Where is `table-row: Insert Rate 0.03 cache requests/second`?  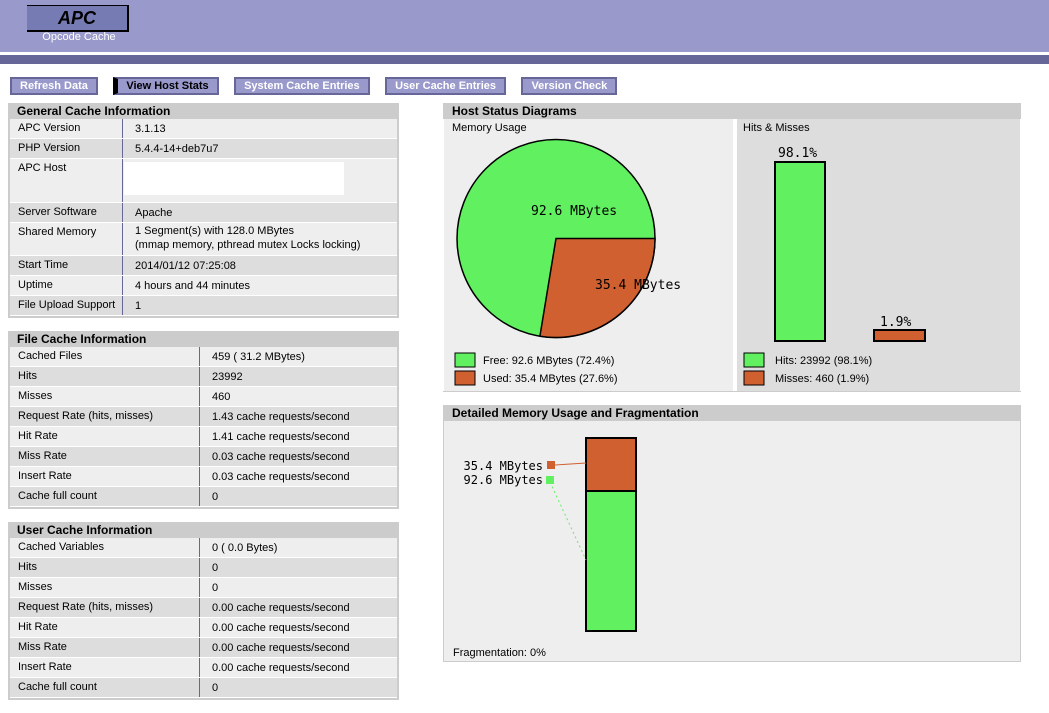
table-row: Insert Rate 0.03 cache requests/second is located at coordinates (203, 477).